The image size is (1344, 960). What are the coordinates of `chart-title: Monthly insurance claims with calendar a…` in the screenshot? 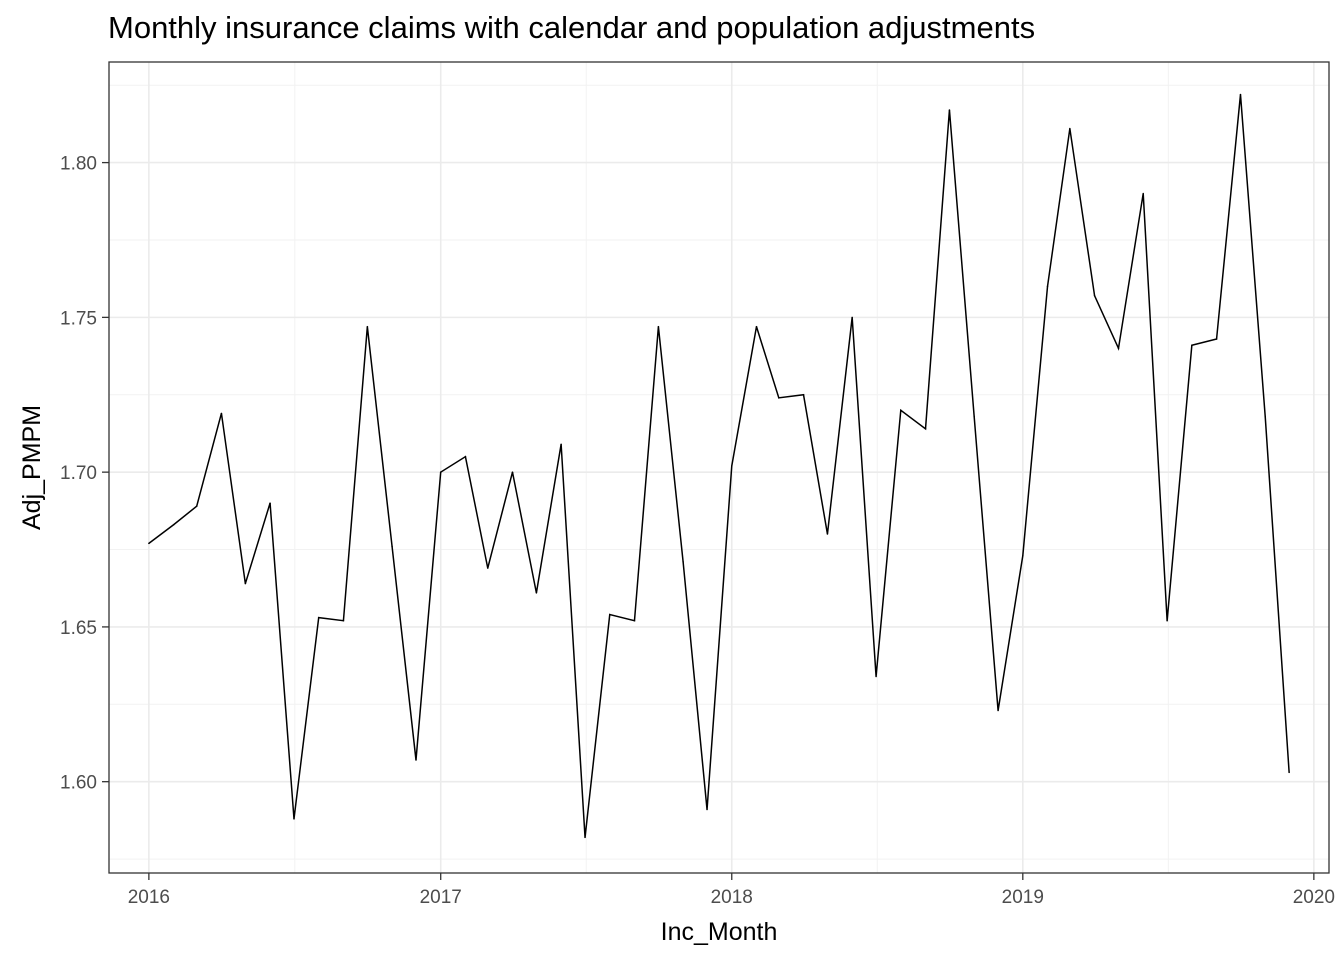 It's located at (572, 27).